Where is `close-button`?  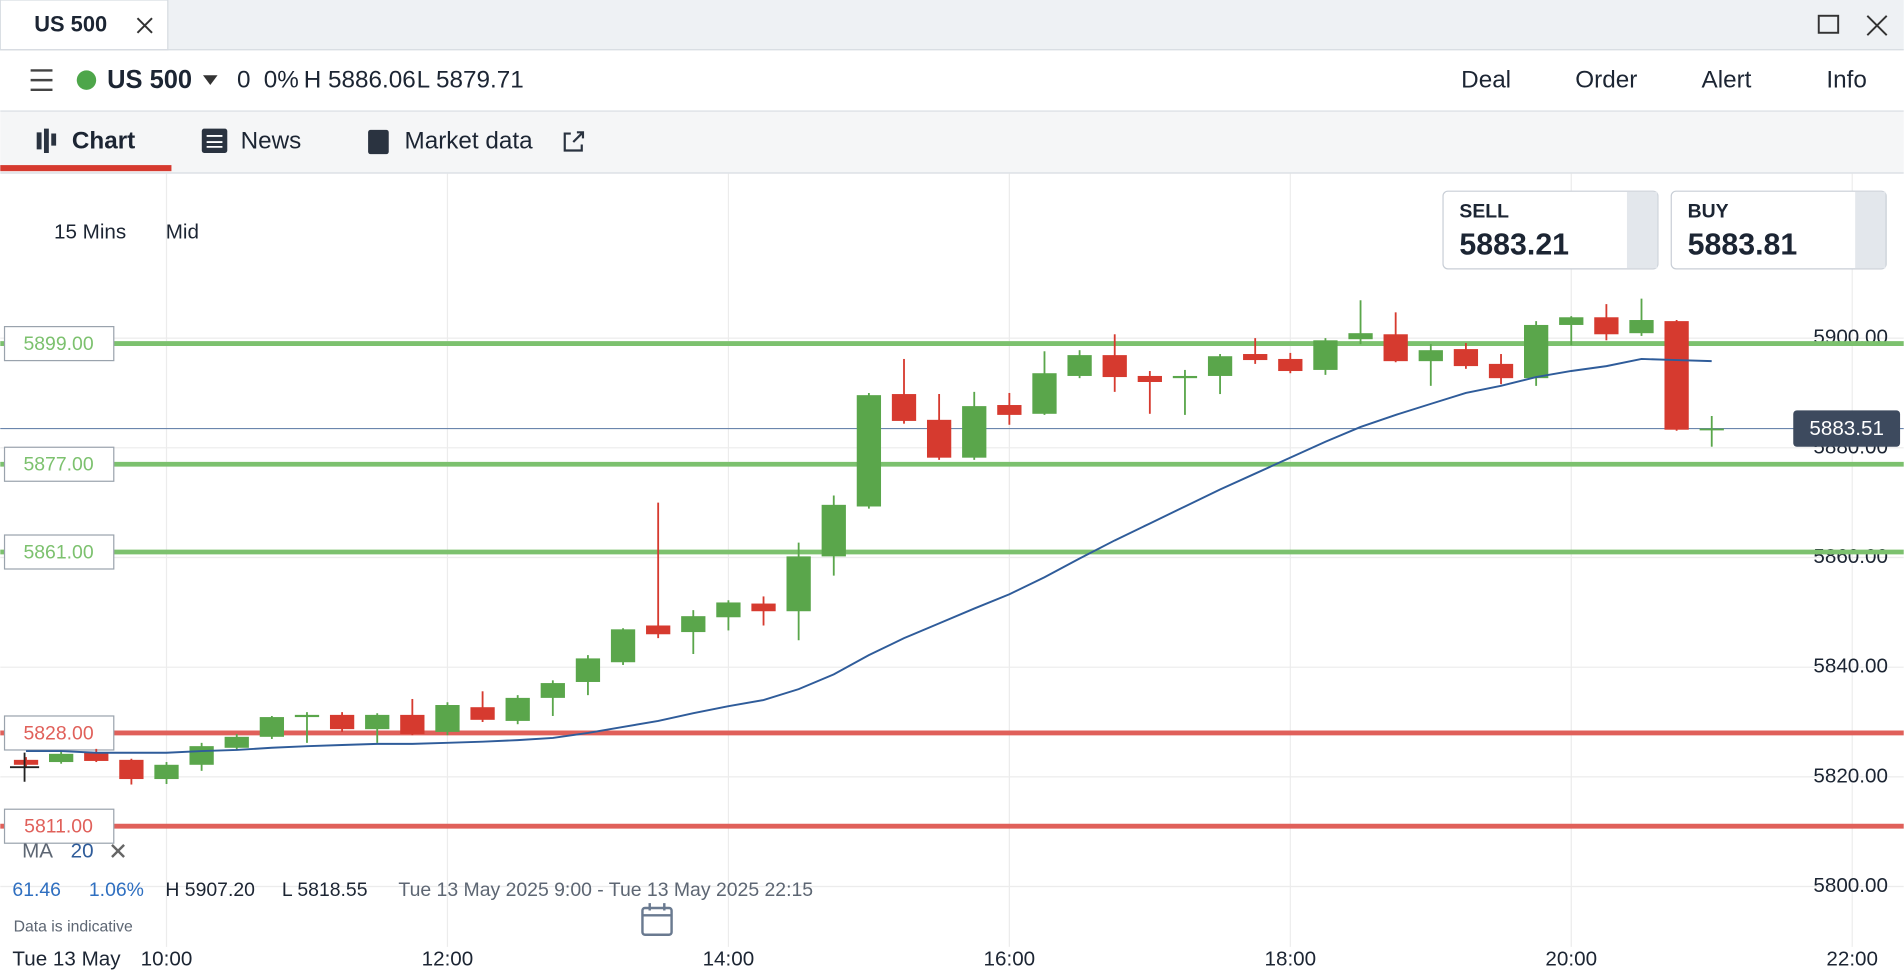
close-button is located at coordinates (1877, 25).